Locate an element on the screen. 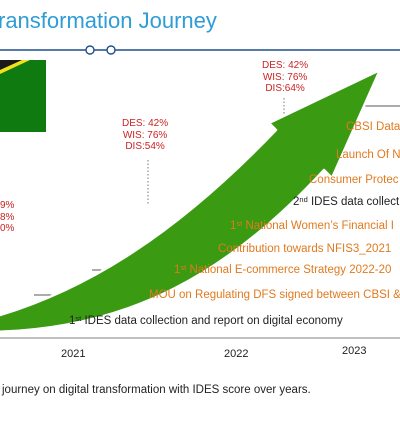  score-2022: DES: 42% WIS: 76% DIS:54% is located at coordinates (145, 135).